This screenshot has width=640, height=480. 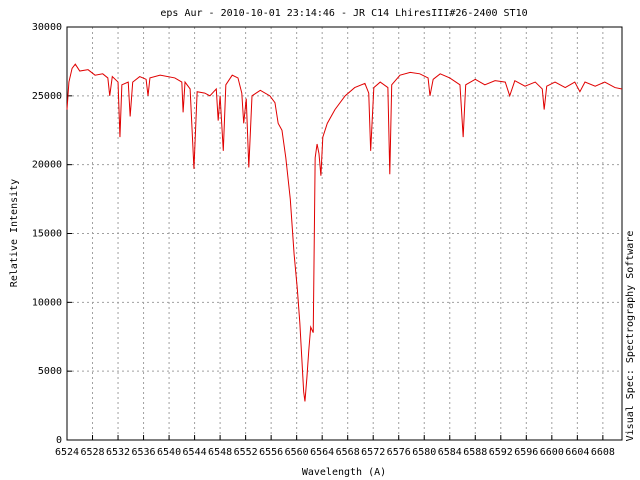 What do you see at coordinates (399, 452) in the screenshot?
I see `x-tick-label: 6576` at bounding box center [399, 452].